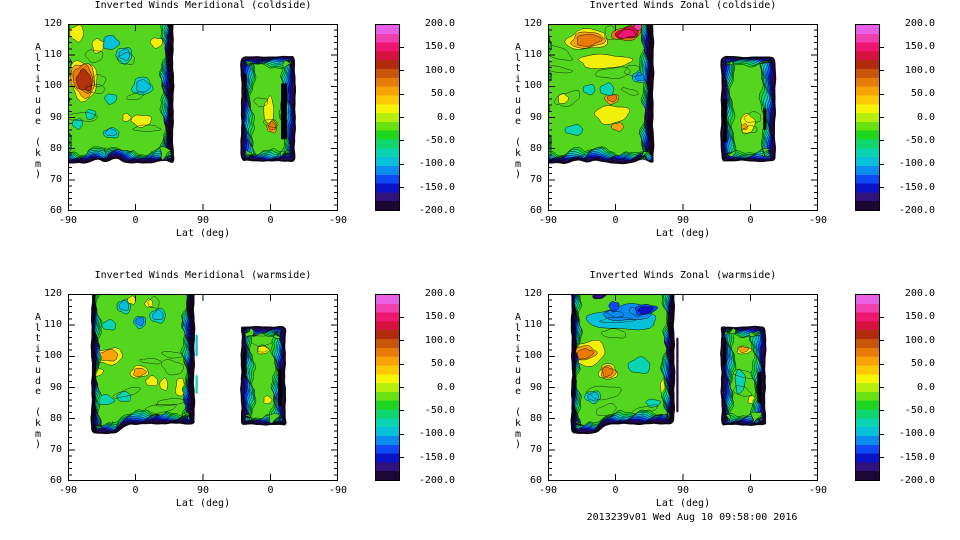 This screenshot has height=540, width=960. What do you see at coordinates (518, 328) in the screenshot?
I see `y-axis-label-char: l` at bounding box center [518, 328].